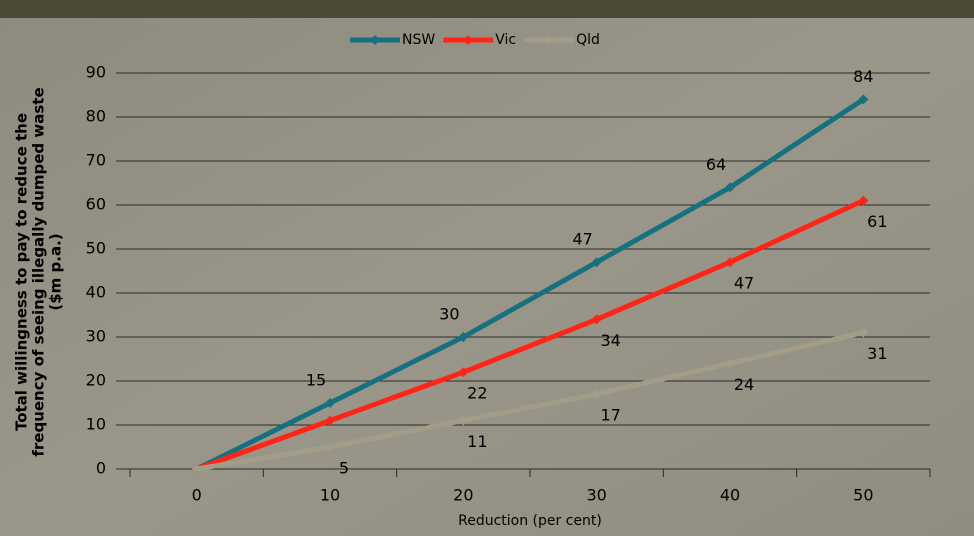 This screenshot has height=536, width=974. Describe the element at coordinates (744, 384) in the screenshot. I see `data-label: 24` at that location.